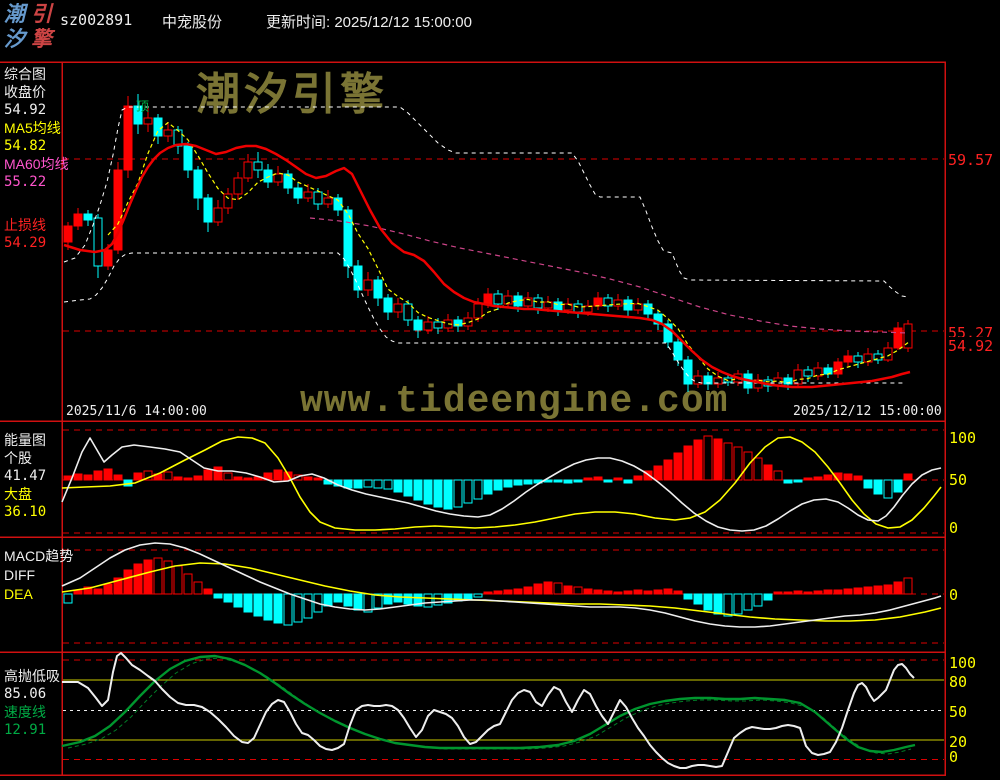 The height and width of the screenshot is (780, 1000). I want to click on ma5-label: MA5均线, so click(32, 128).